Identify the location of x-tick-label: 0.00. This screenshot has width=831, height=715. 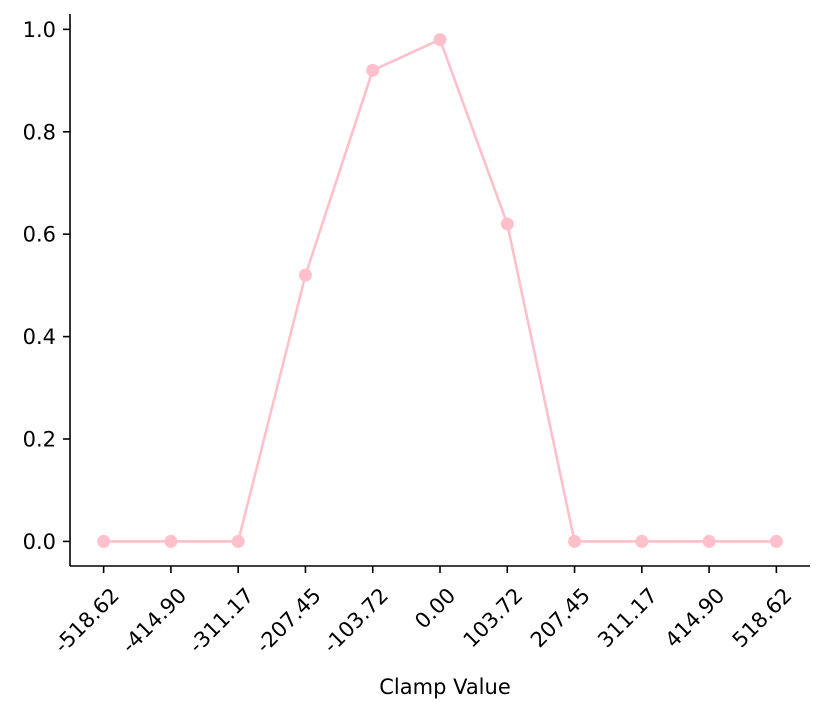
(435, 608).